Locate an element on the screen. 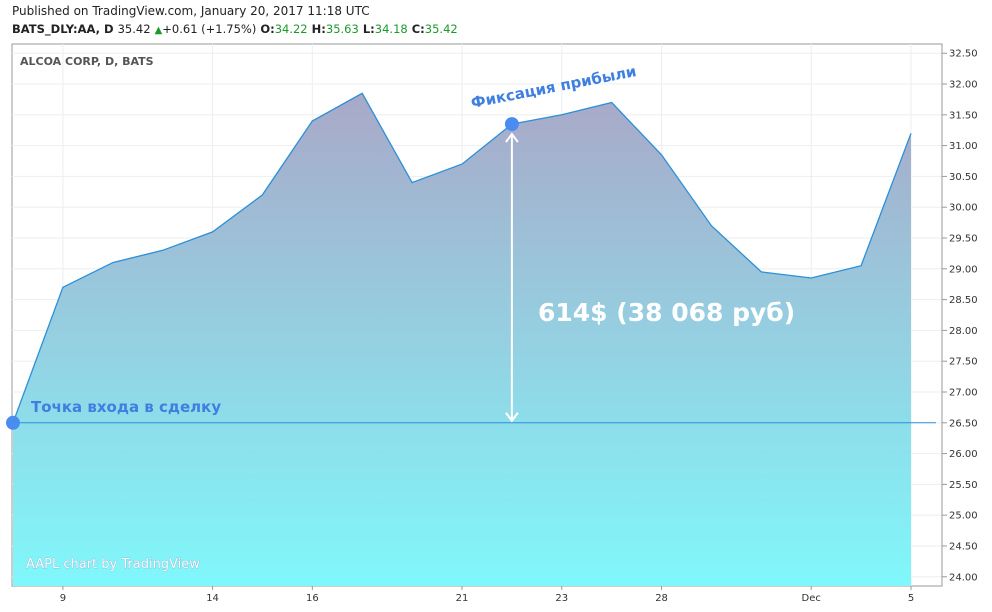 This screenshot has height=612, width=992. profit-arrow is located at coordinates (512, 277).